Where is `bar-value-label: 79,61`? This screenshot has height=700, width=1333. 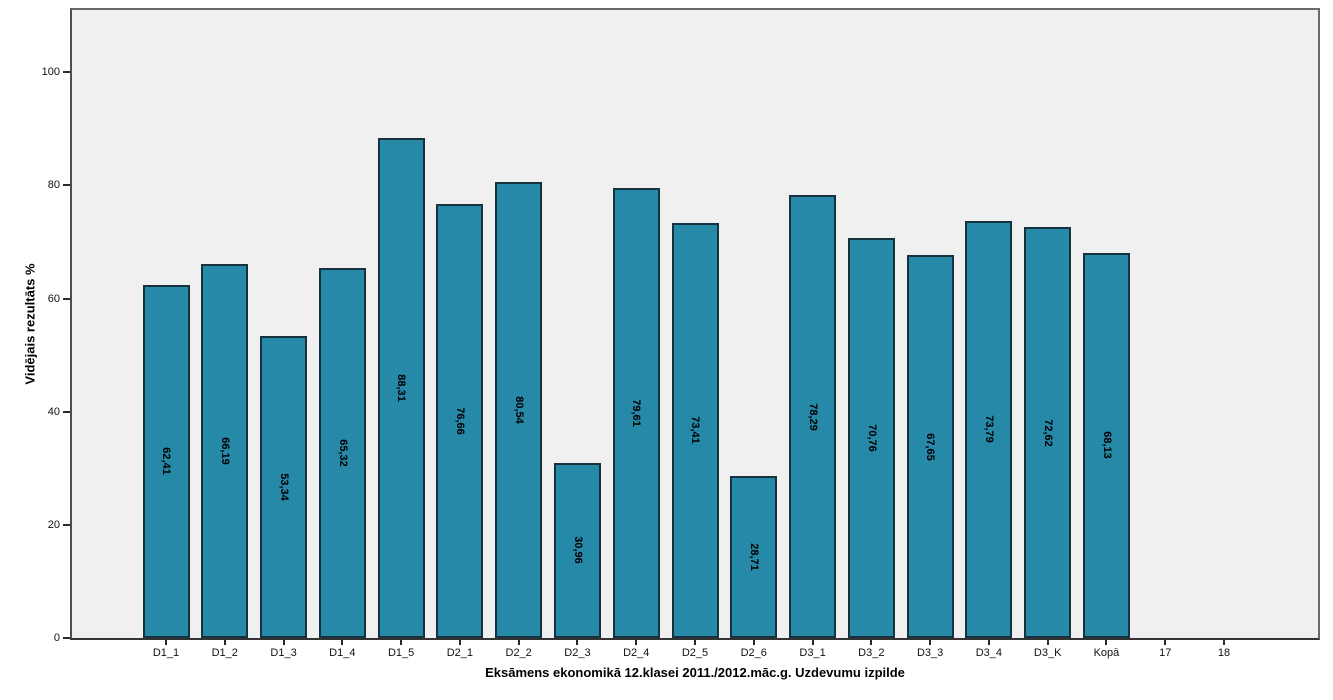 bar-value-label: 79,61 is located at coordinates (636, 413).